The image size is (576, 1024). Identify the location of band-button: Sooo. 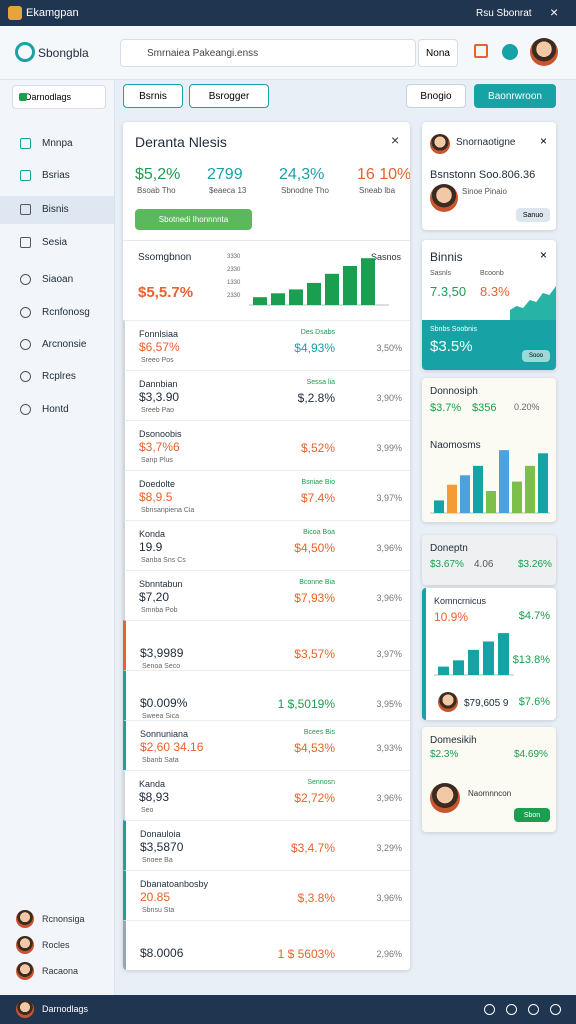
(536, 356).